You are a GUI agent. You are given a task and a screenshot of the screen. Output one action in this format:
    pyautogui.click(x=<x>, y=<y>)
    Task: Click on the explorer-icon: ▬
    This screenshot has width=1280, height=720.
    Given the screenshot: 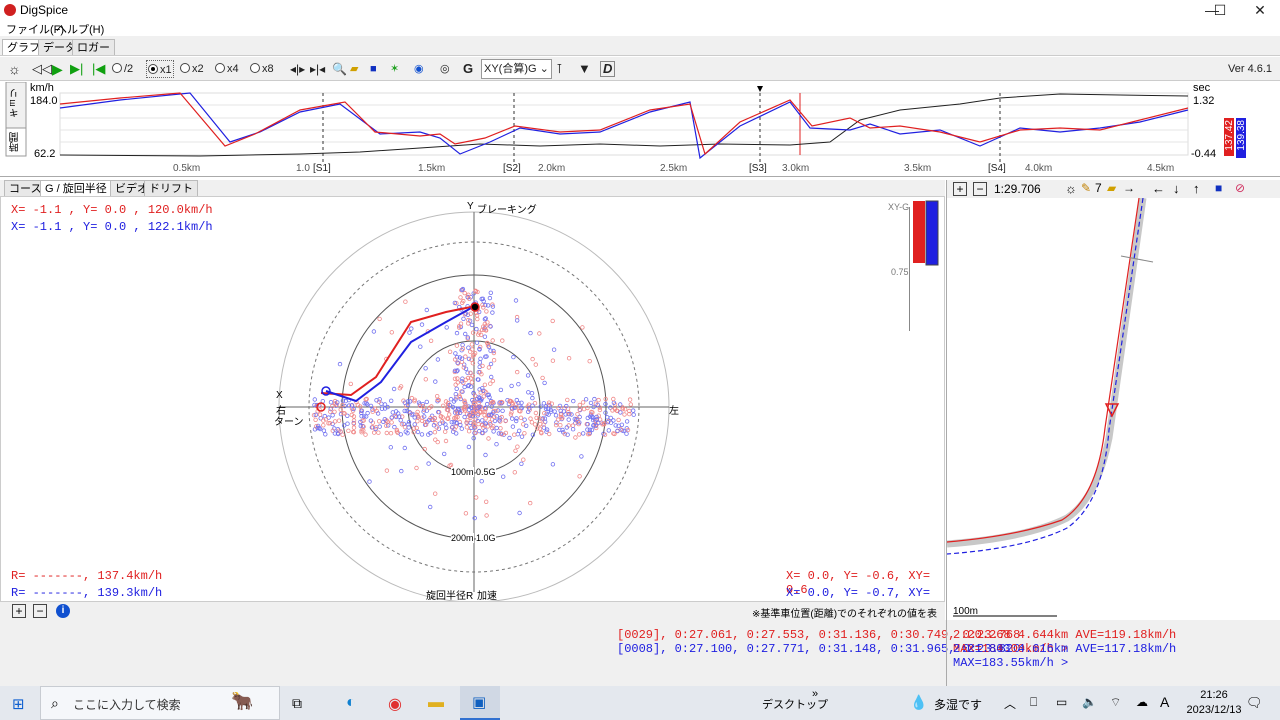 What is the action you would take?
    pyautogui.click(x=436, y=702)
    